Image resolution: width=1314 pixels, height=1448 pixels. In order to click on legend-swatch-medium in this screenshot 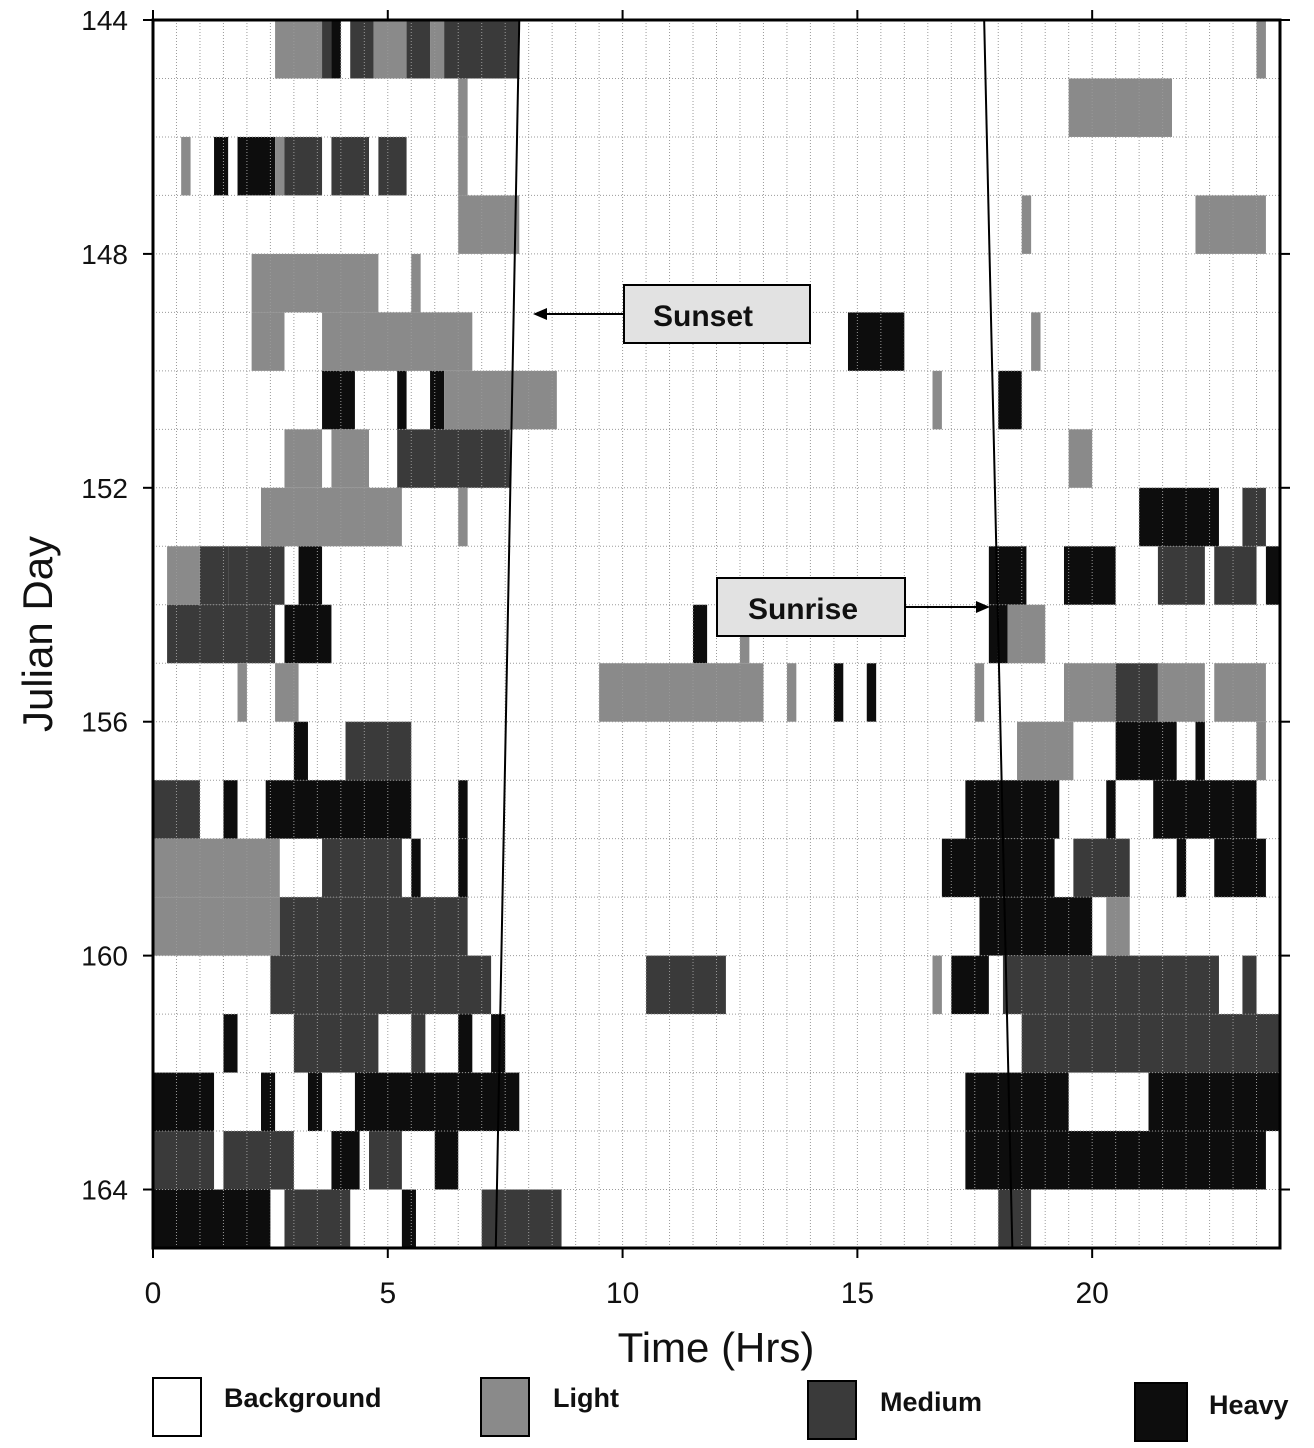, I will do `click(832, 1410)`.